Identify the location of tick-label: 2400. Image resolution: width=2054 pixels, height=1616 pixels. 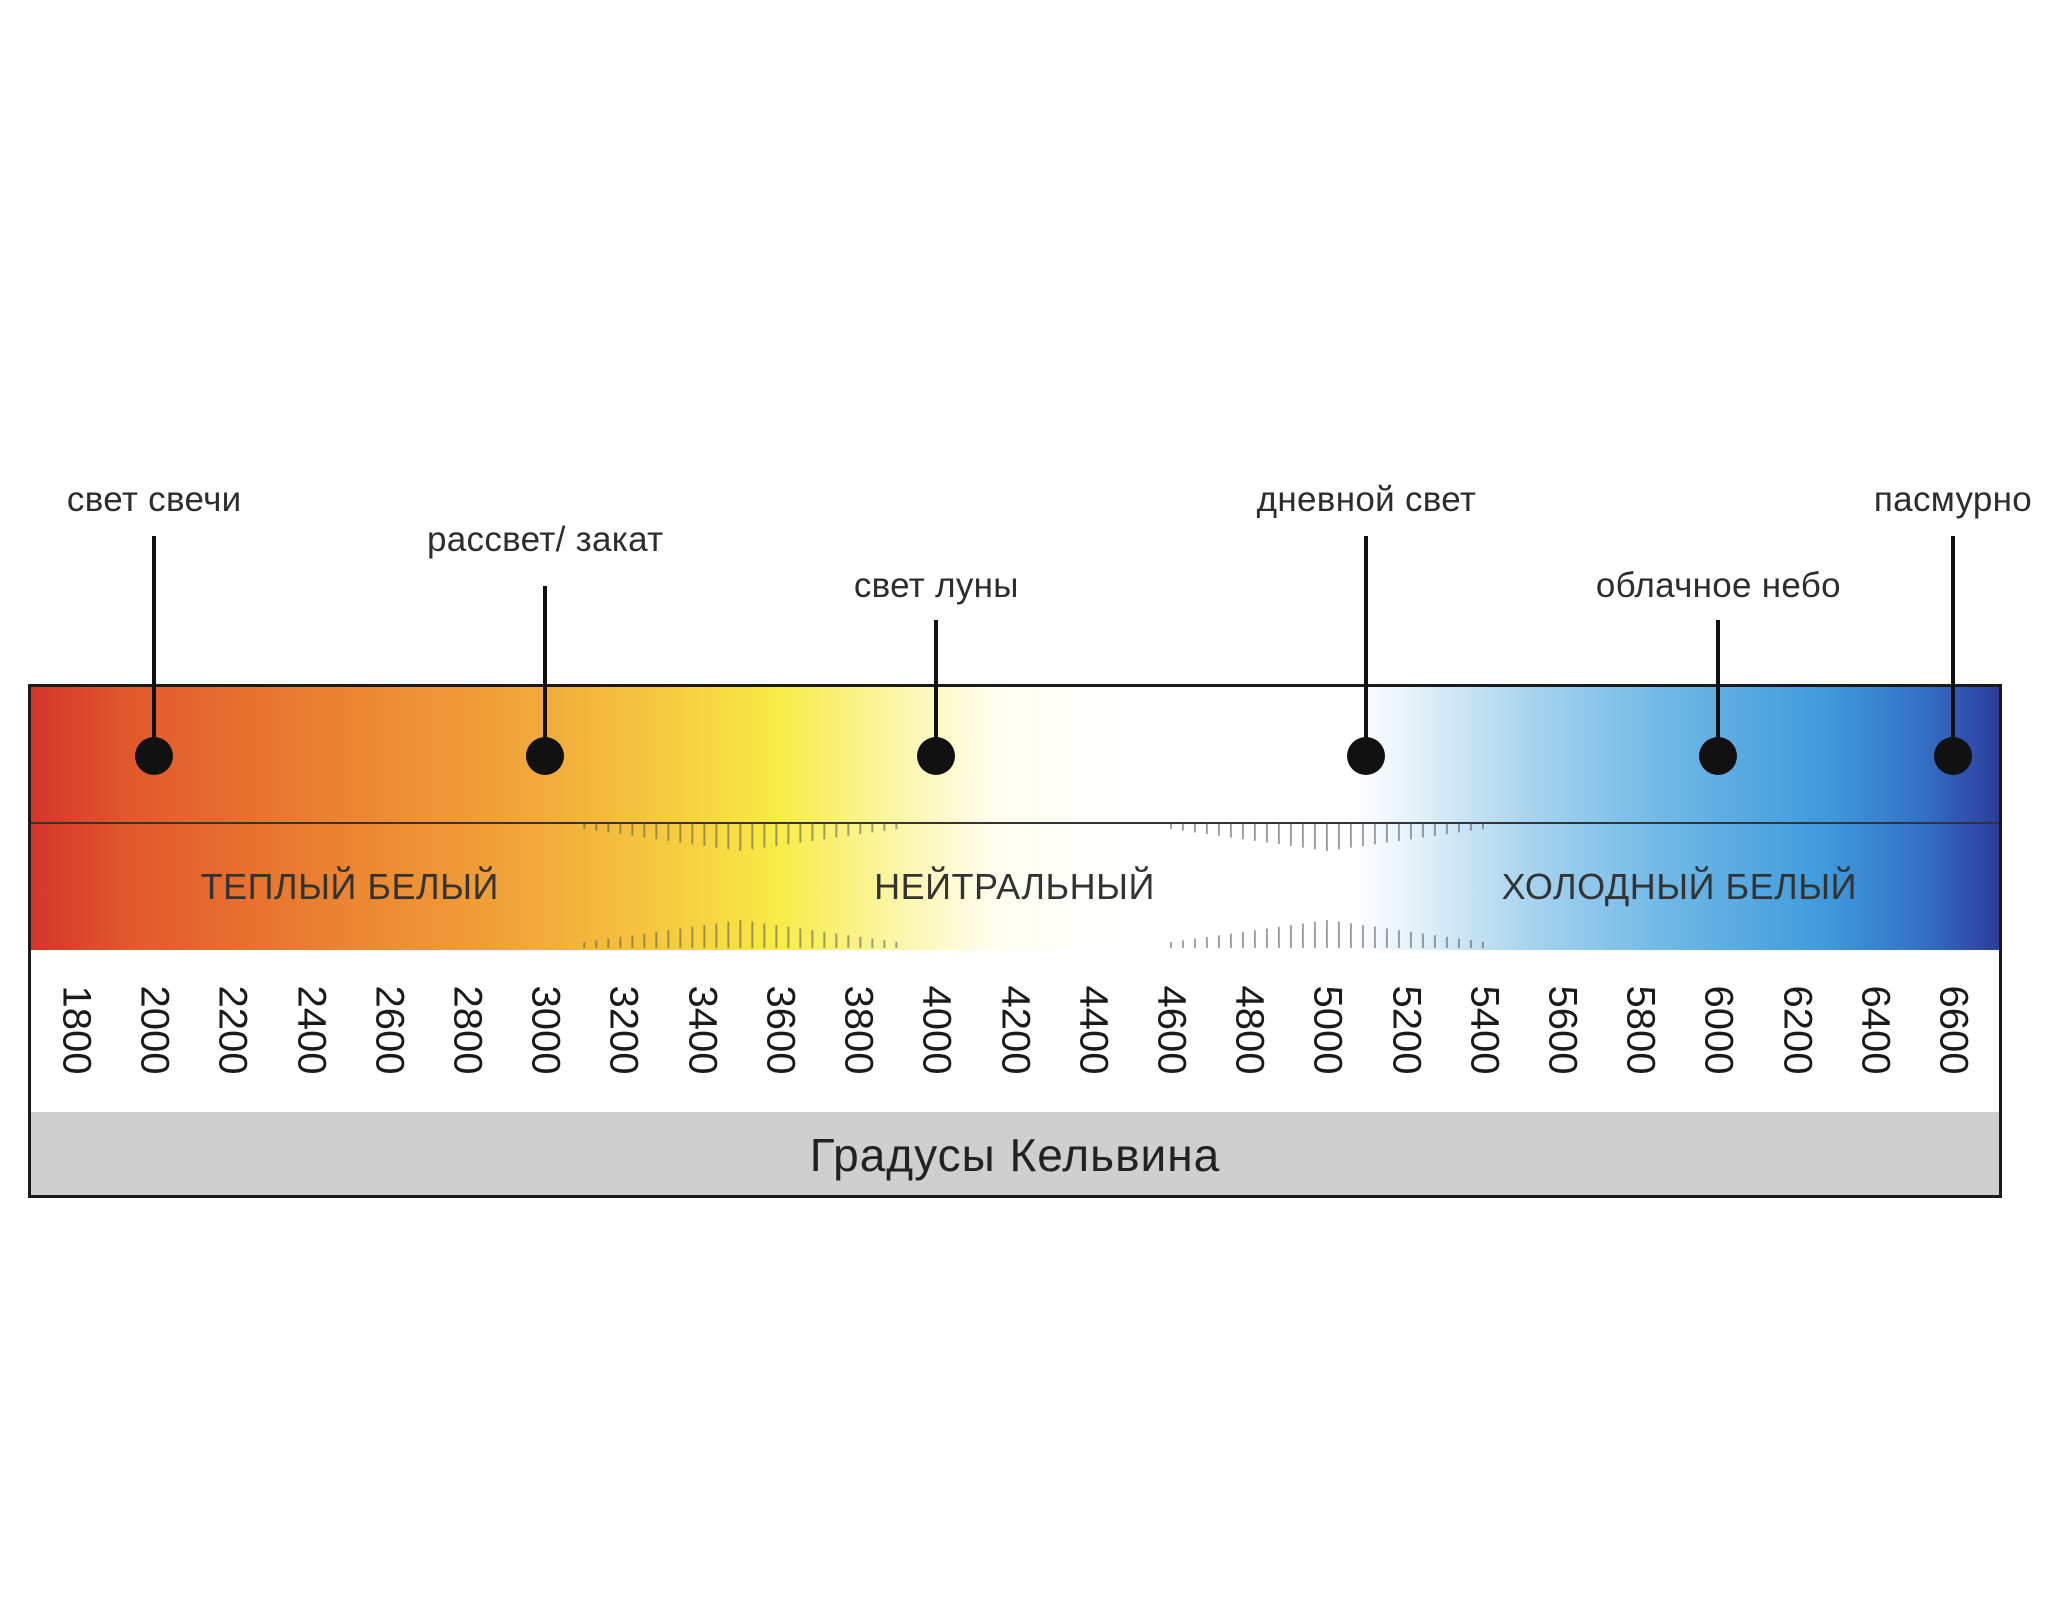
(311, 1030).